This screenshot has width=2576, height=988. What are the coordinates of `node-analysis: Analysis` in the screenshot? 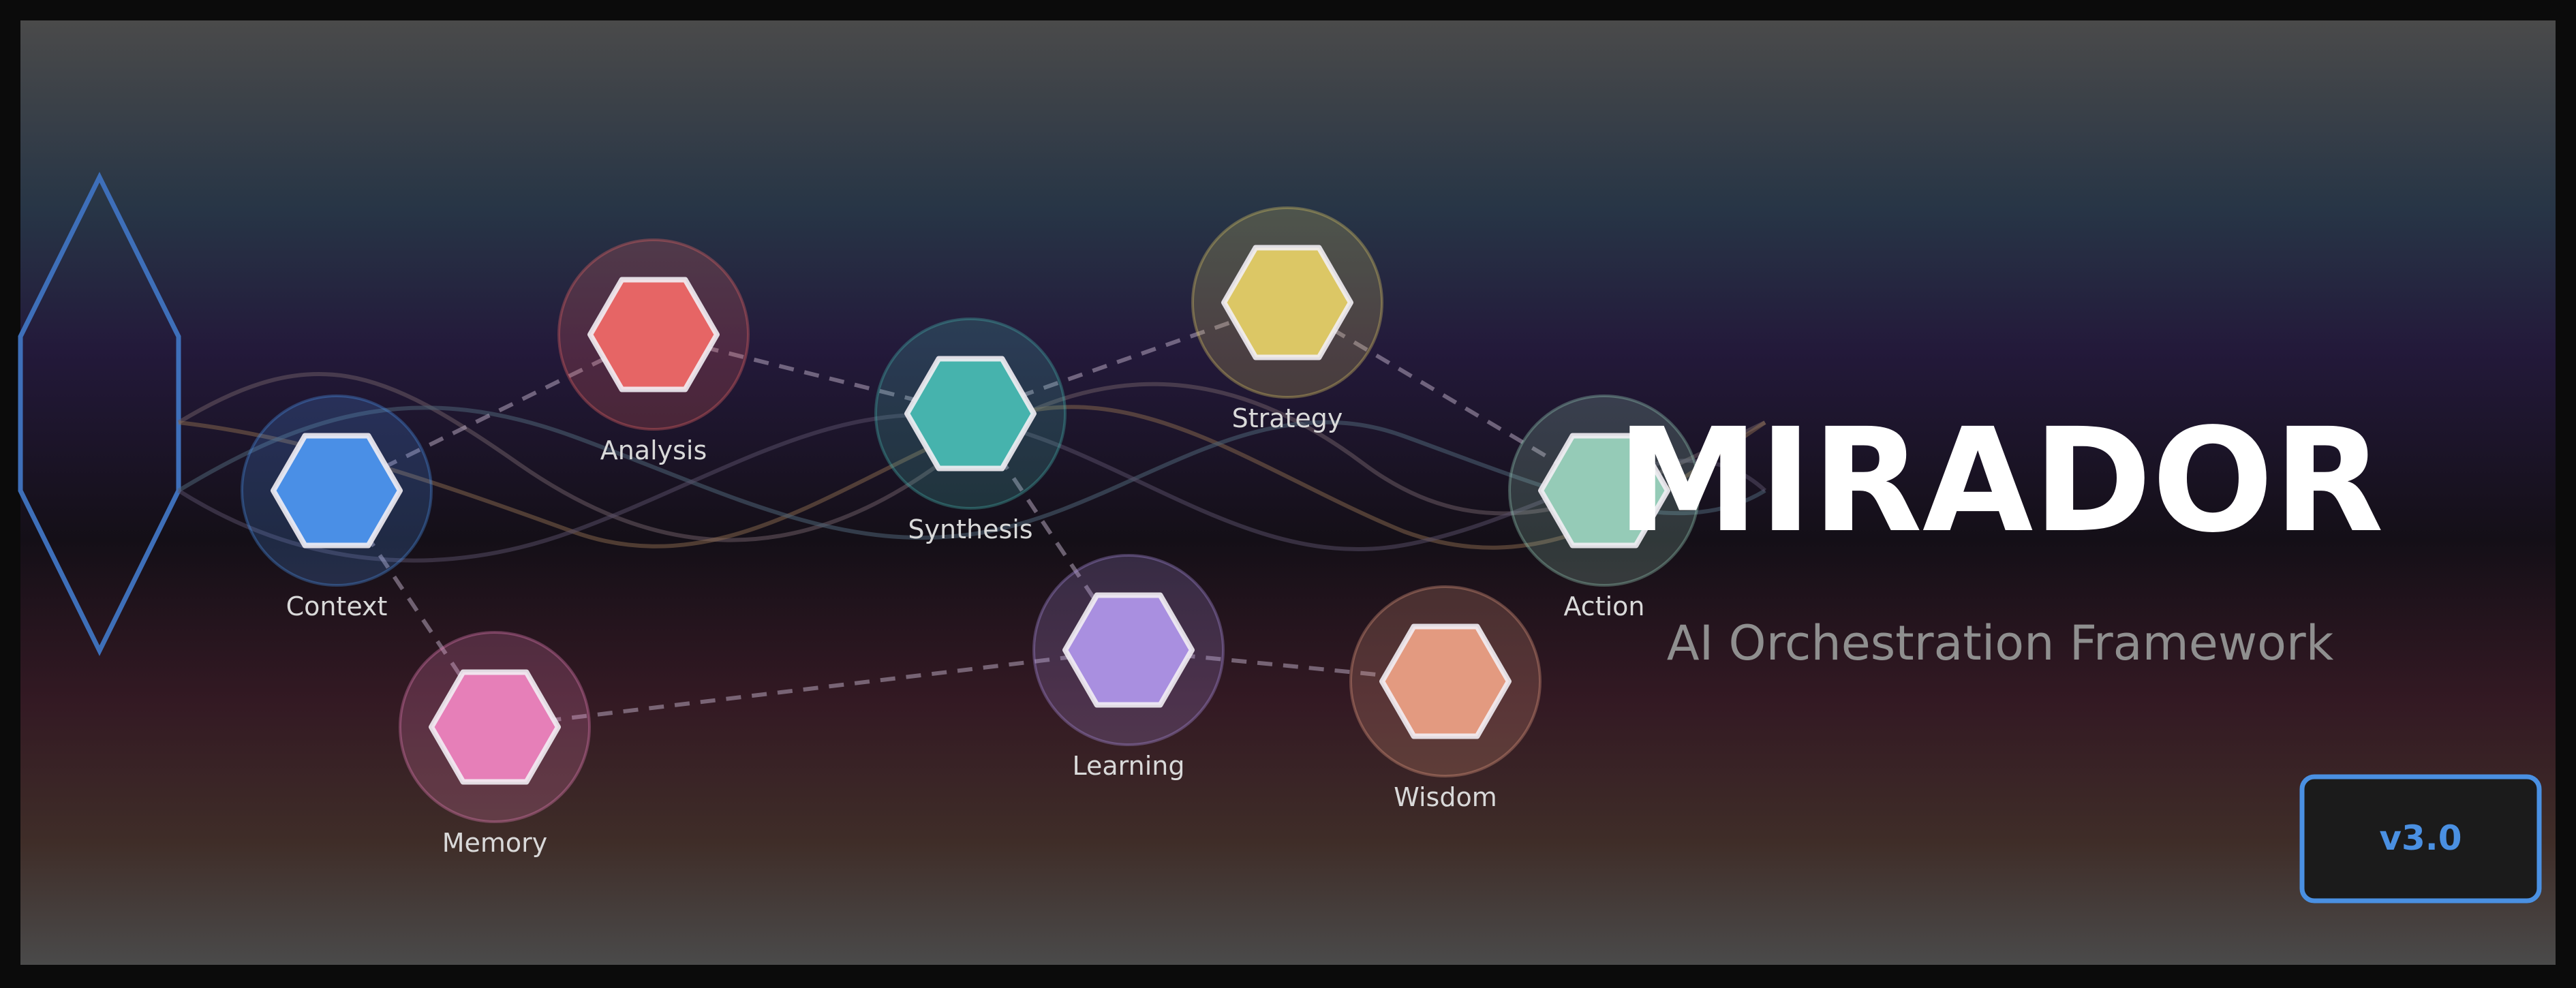 It's located at (653, 351).